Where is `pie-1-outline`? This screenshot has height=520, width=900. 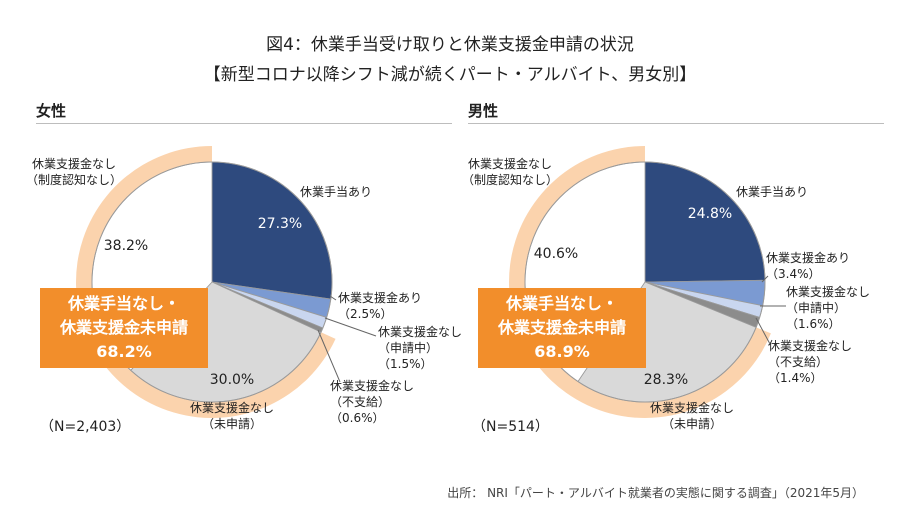
pie-1-outline is located at coordinates (645, 282).